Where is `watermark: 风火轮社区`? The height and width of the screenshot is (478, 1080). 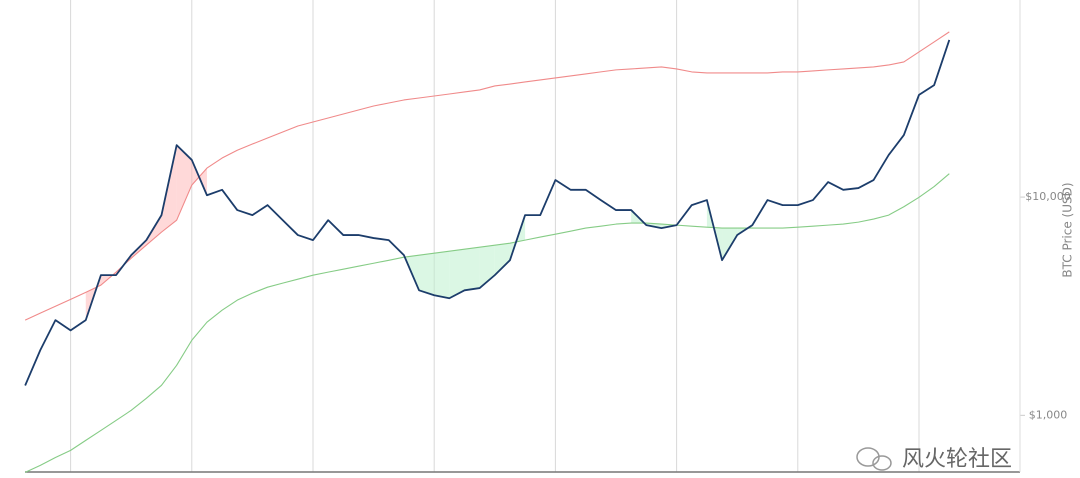
watermark: 风火轮社区 is located at coordinates (934, 459).